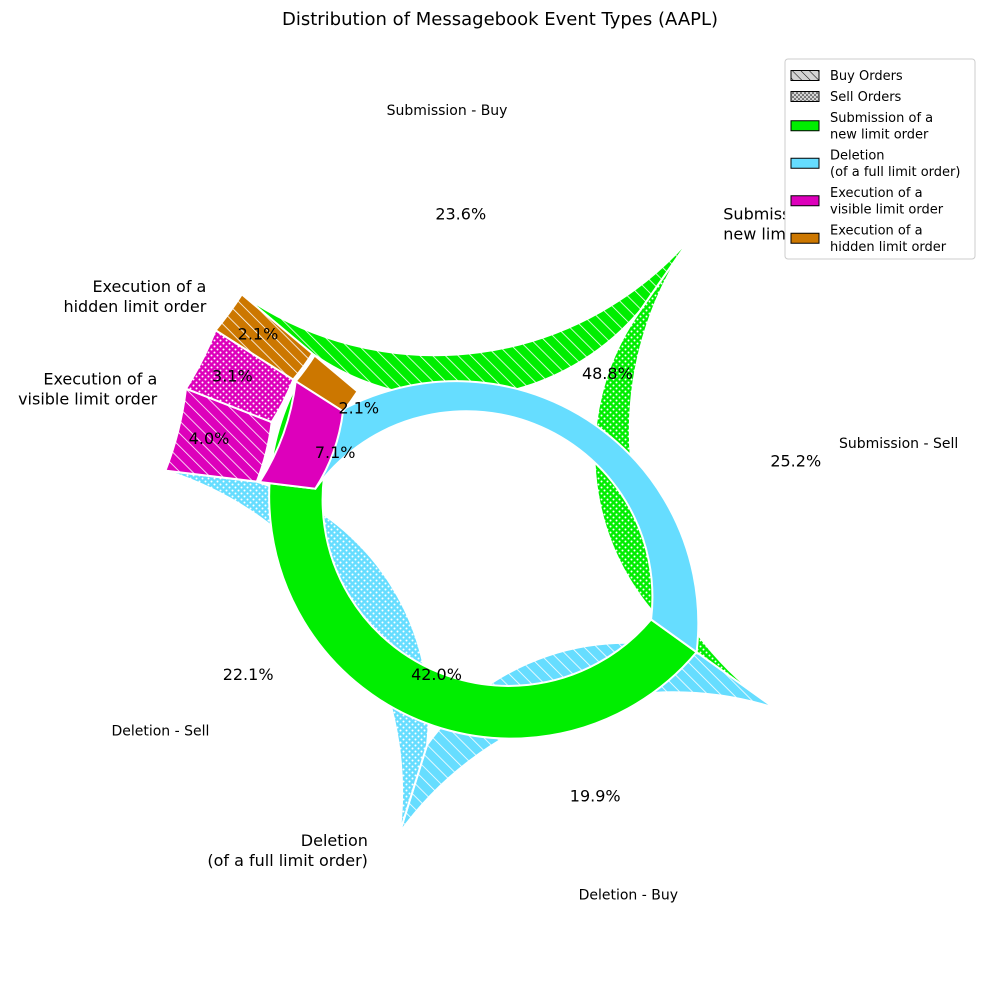 The width and height of the screenshot is (985, 984). Describe the element at coordinates (881, 127) in the screenshot. I see `legend-label: Submission of a new limit order` at that location.